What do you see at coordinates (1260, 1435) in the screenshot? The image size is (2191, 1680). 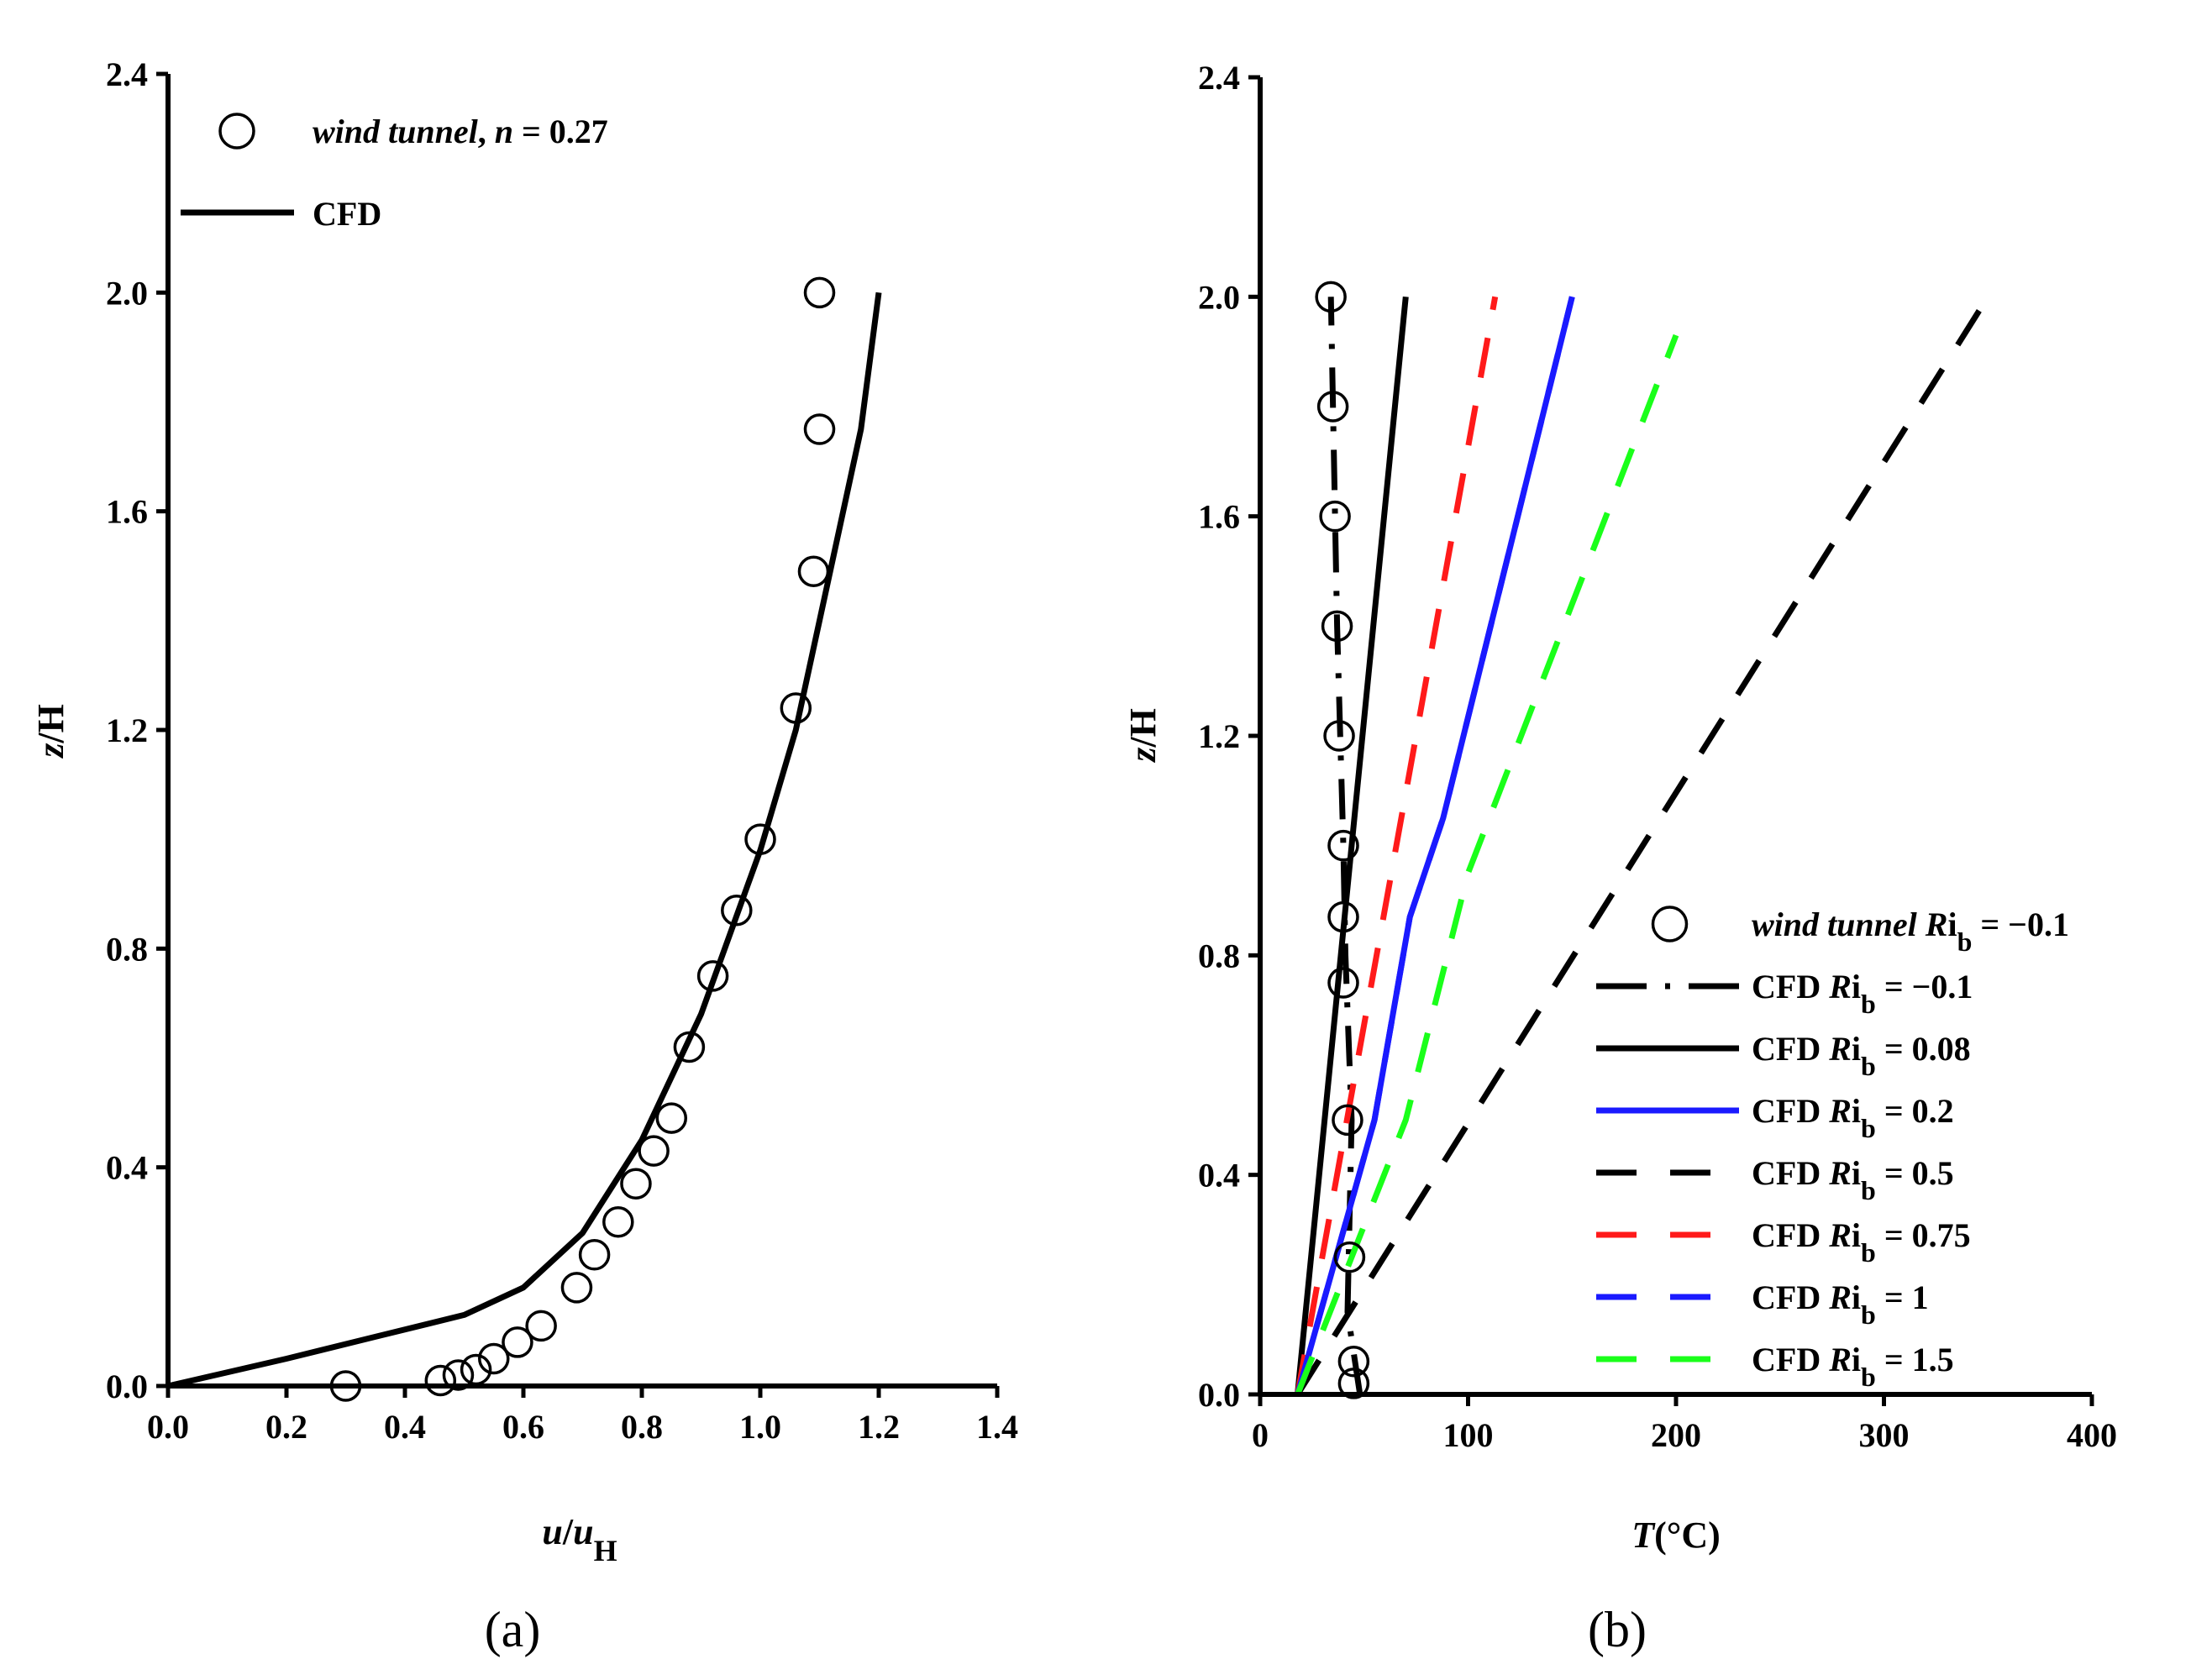 I see `chart-b-x-tick-label: 0` at bounding box center [1260, 1435].